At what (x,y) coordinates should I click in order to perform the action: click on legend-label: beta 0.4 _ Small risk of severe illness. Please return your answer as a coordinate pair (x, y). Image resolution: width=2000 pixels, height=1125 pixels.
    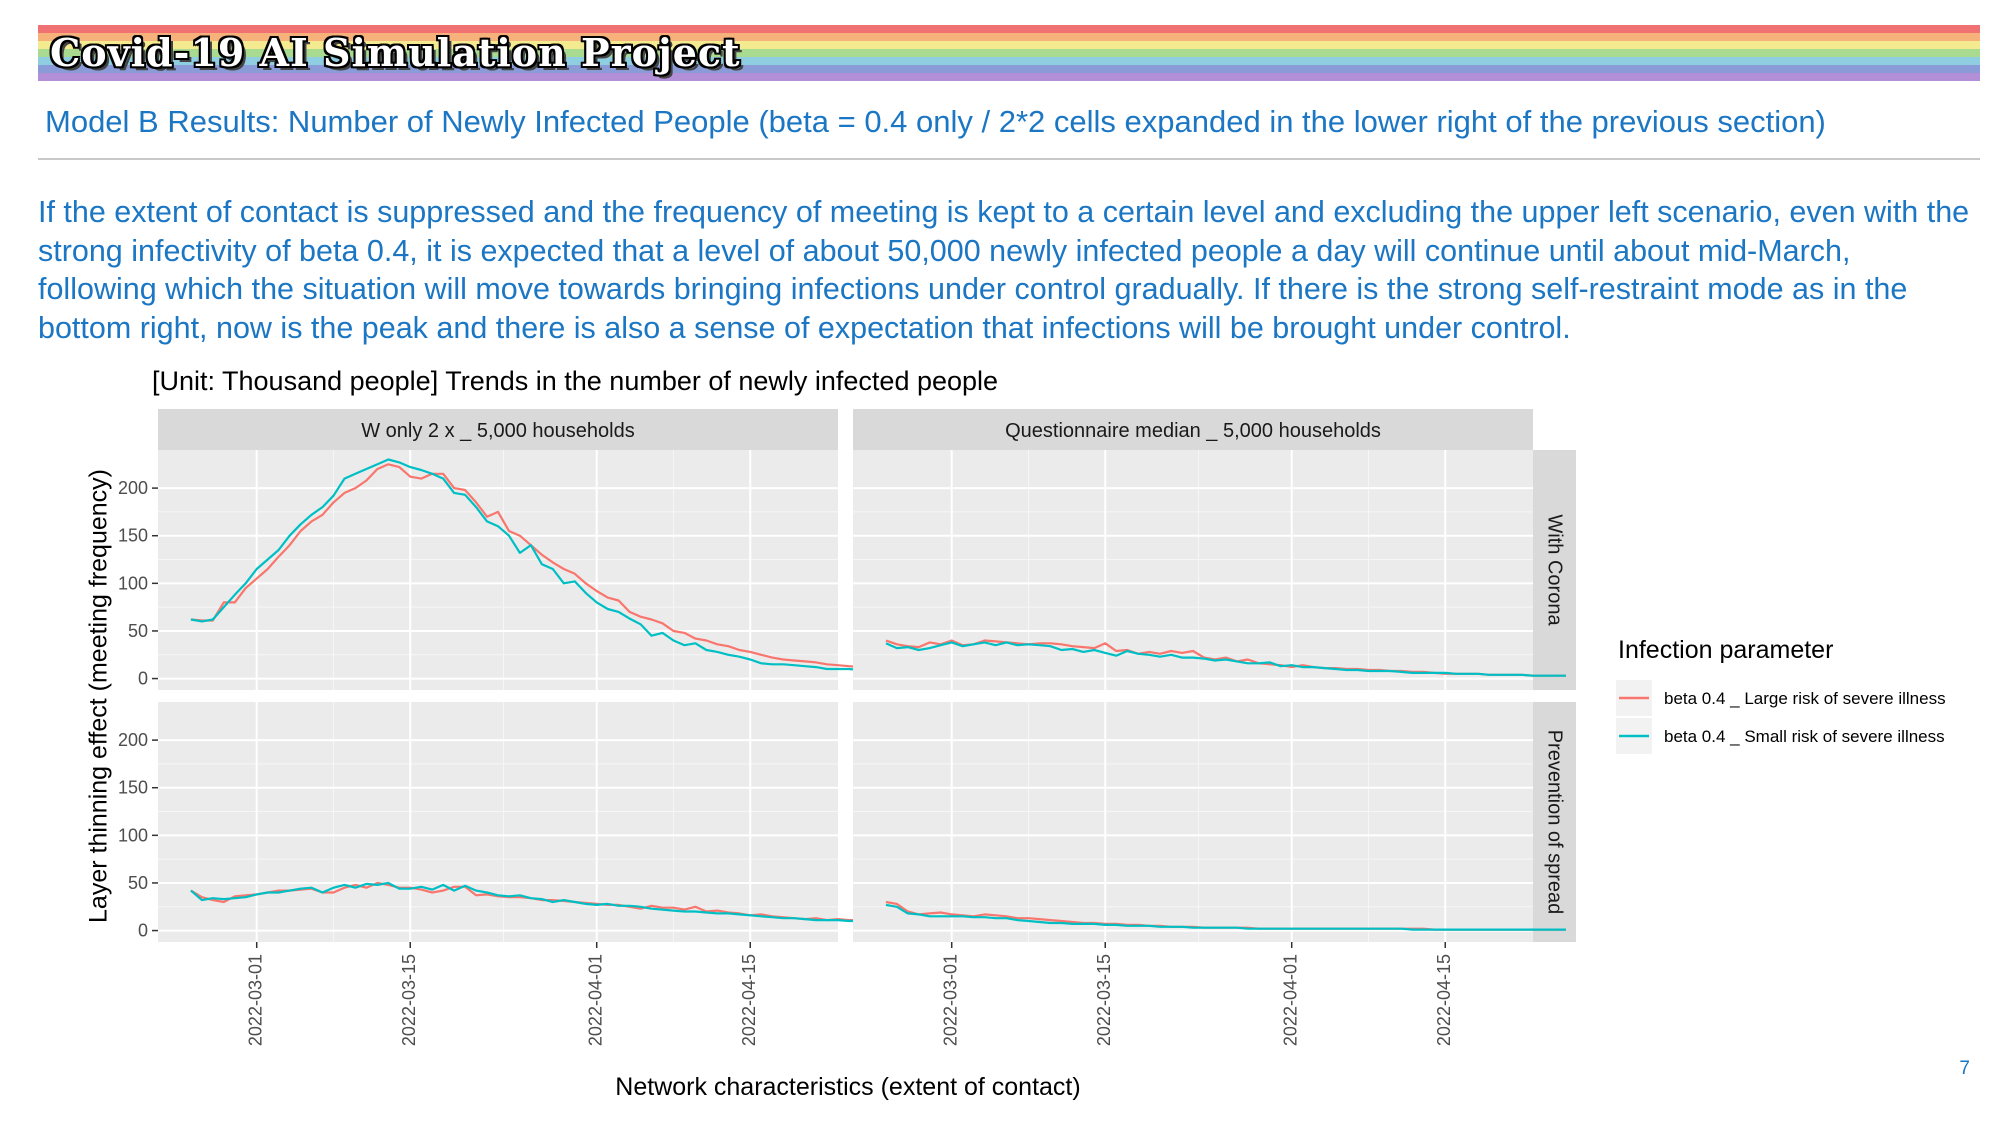
    Looking at the image, I should click on (1804, 736).